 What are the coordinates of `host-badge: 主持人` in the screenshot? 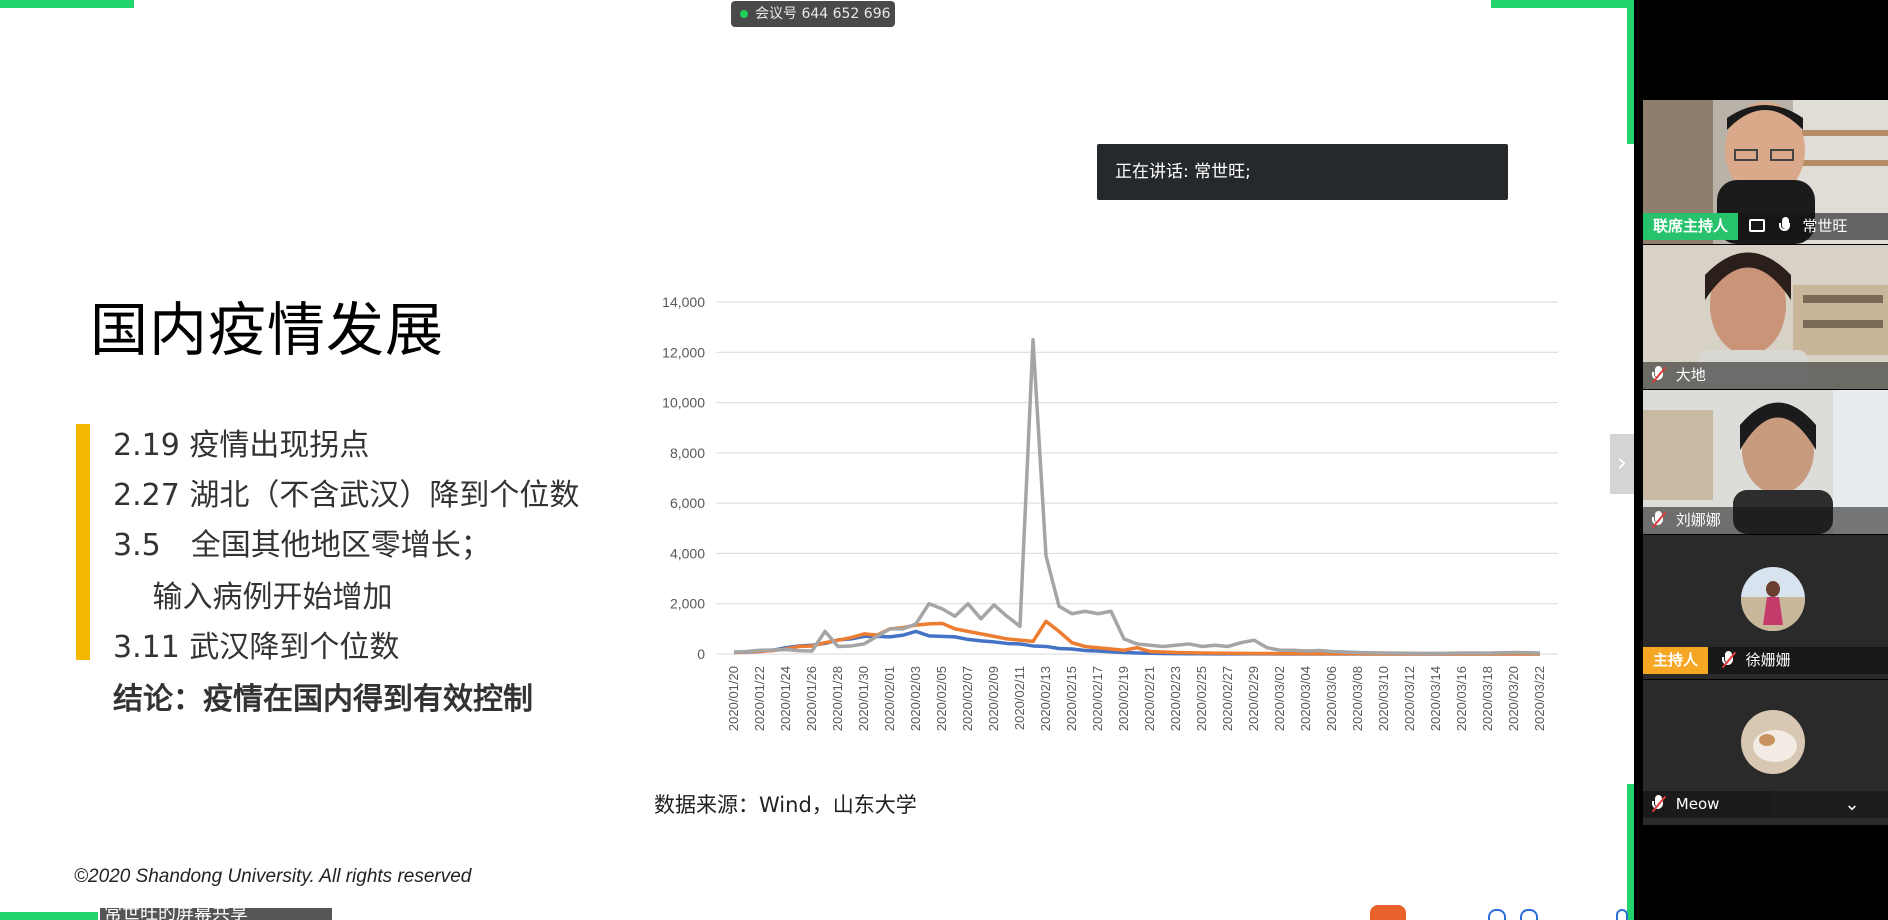 It's located at (1676, 660).